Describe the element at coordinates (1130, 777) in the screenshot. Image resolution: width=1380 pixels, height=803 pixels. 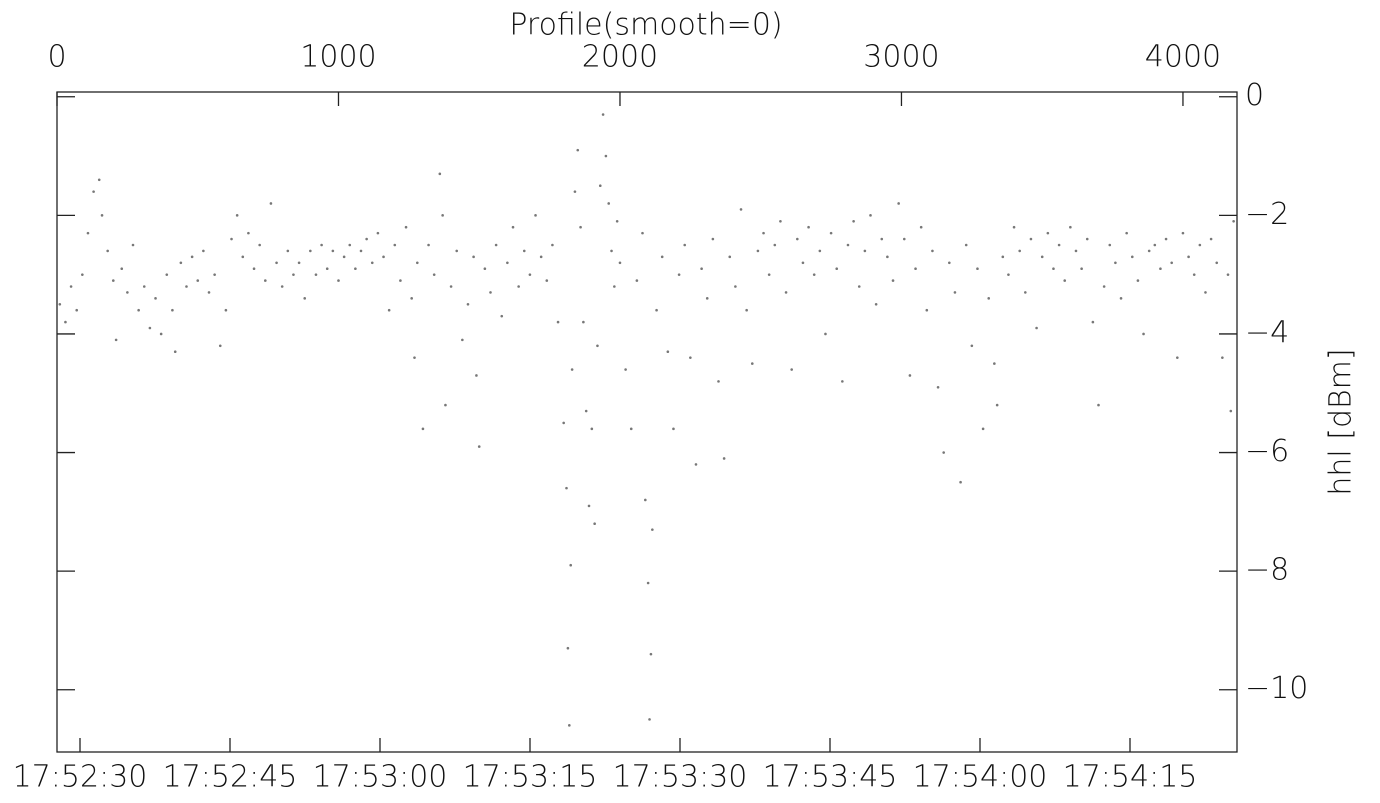
I see `x2-tick-label: 17:54:15` at that location.